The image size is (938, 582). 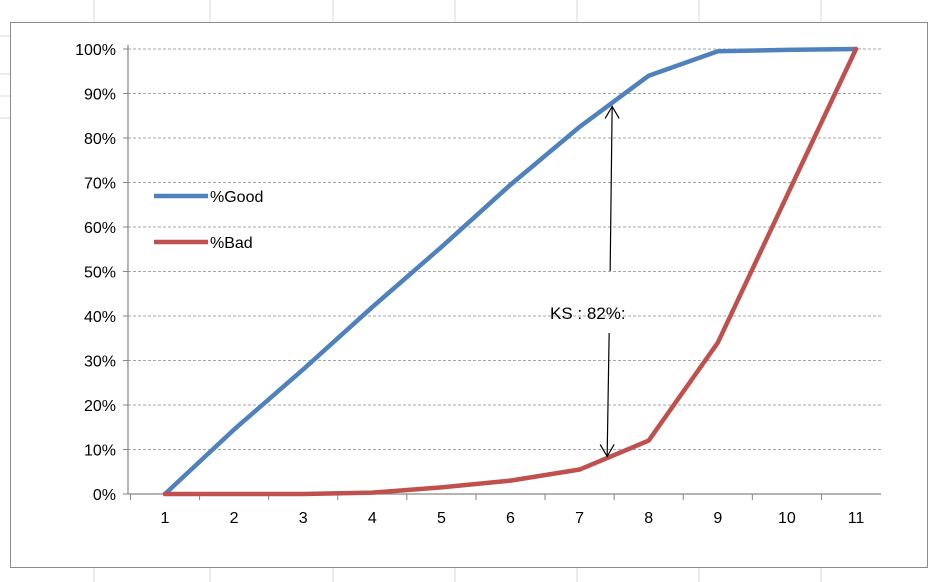 I want to click on y-tick-label: 60%, so click(x=100, y=228).